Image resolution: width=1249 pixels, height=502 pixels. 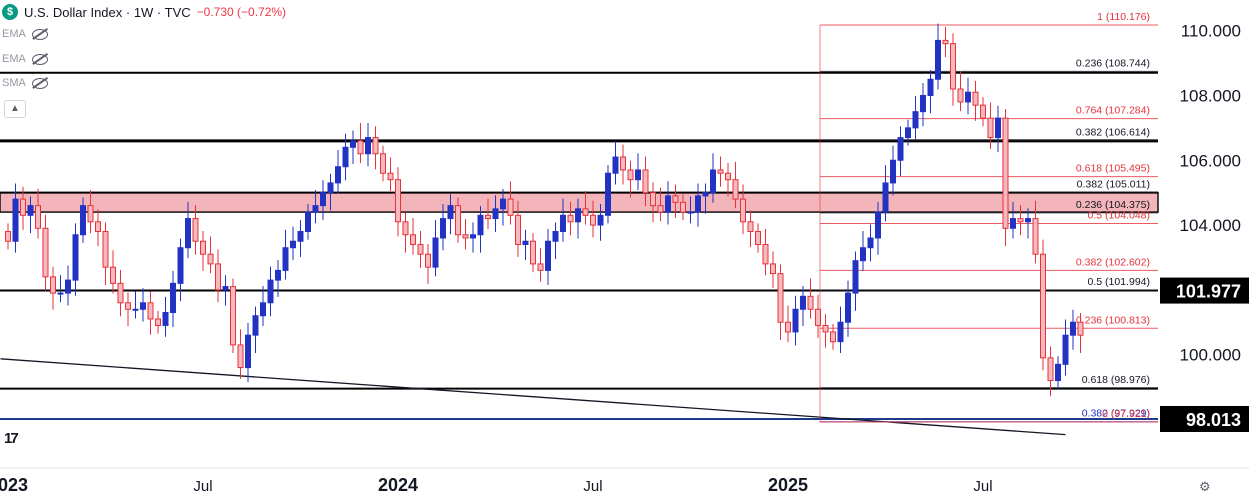 I want to click on price-badge: 101.977, so click(x=1208, y=292).